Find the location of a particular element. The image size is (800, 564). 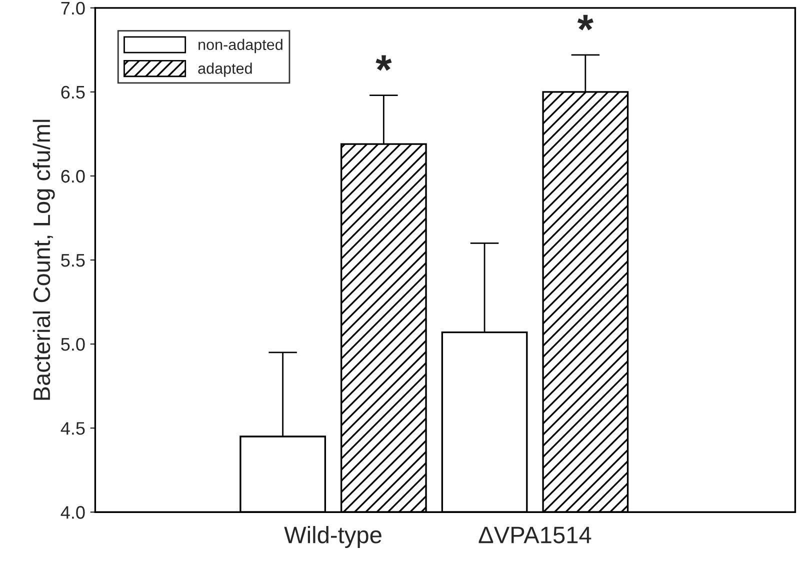

y-tick-label: 5.0 is located at coordinates (73, 344).